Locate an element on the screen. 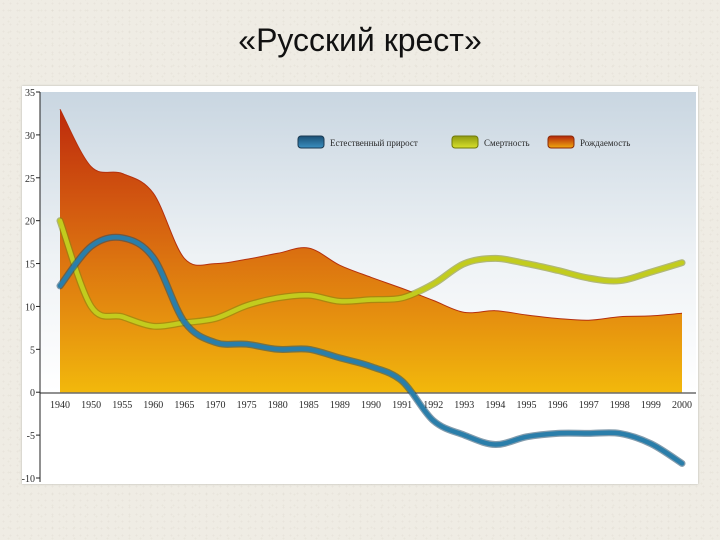 The height and width of the screenshot is (540, 720). x-tick-label: 1990 is located at coordinates (371, 405).